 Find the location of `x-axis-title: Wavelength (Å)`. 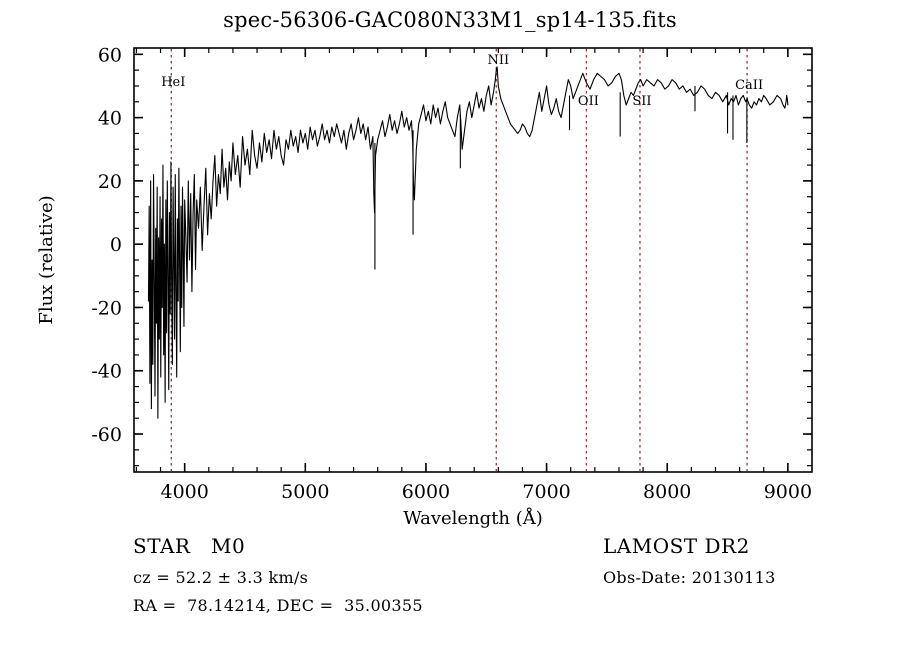

x-axis-title: Wavelength (Å) is located at coordinates (473, 518).